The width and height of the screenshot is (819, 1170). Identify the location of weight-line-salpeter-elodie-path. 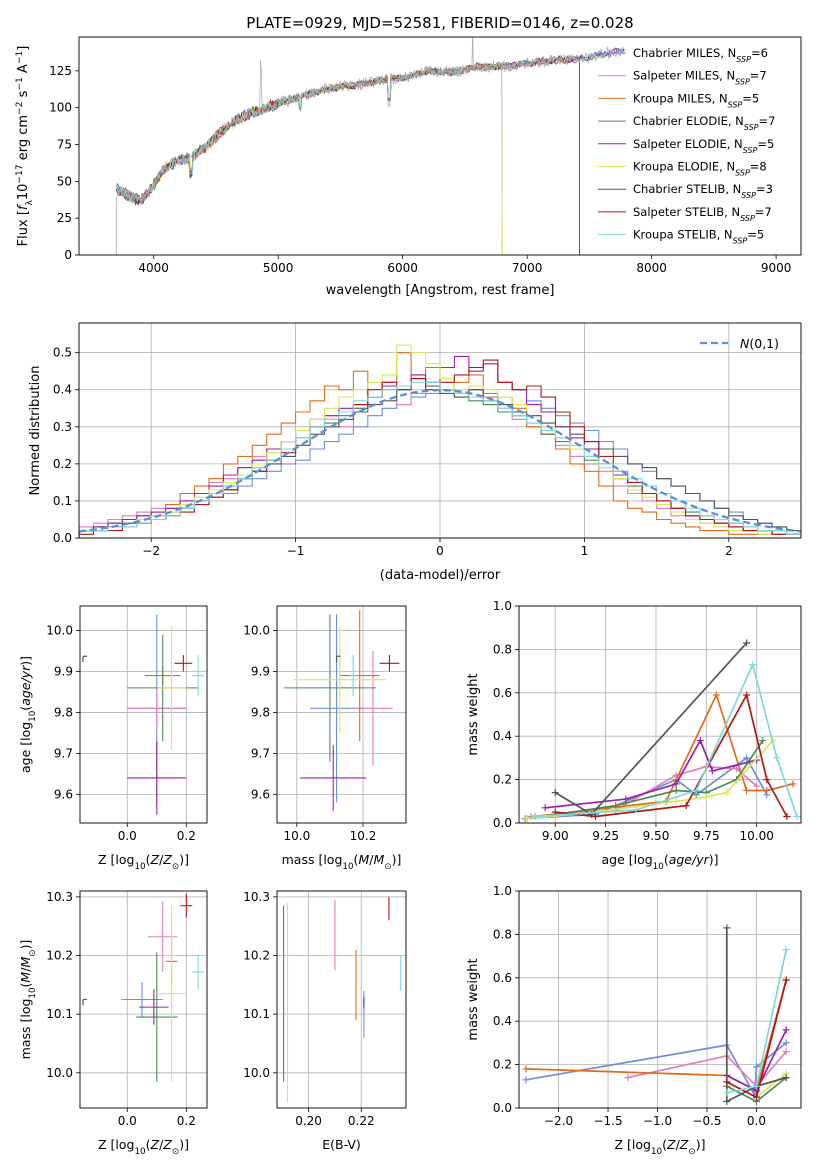
(651, 773).